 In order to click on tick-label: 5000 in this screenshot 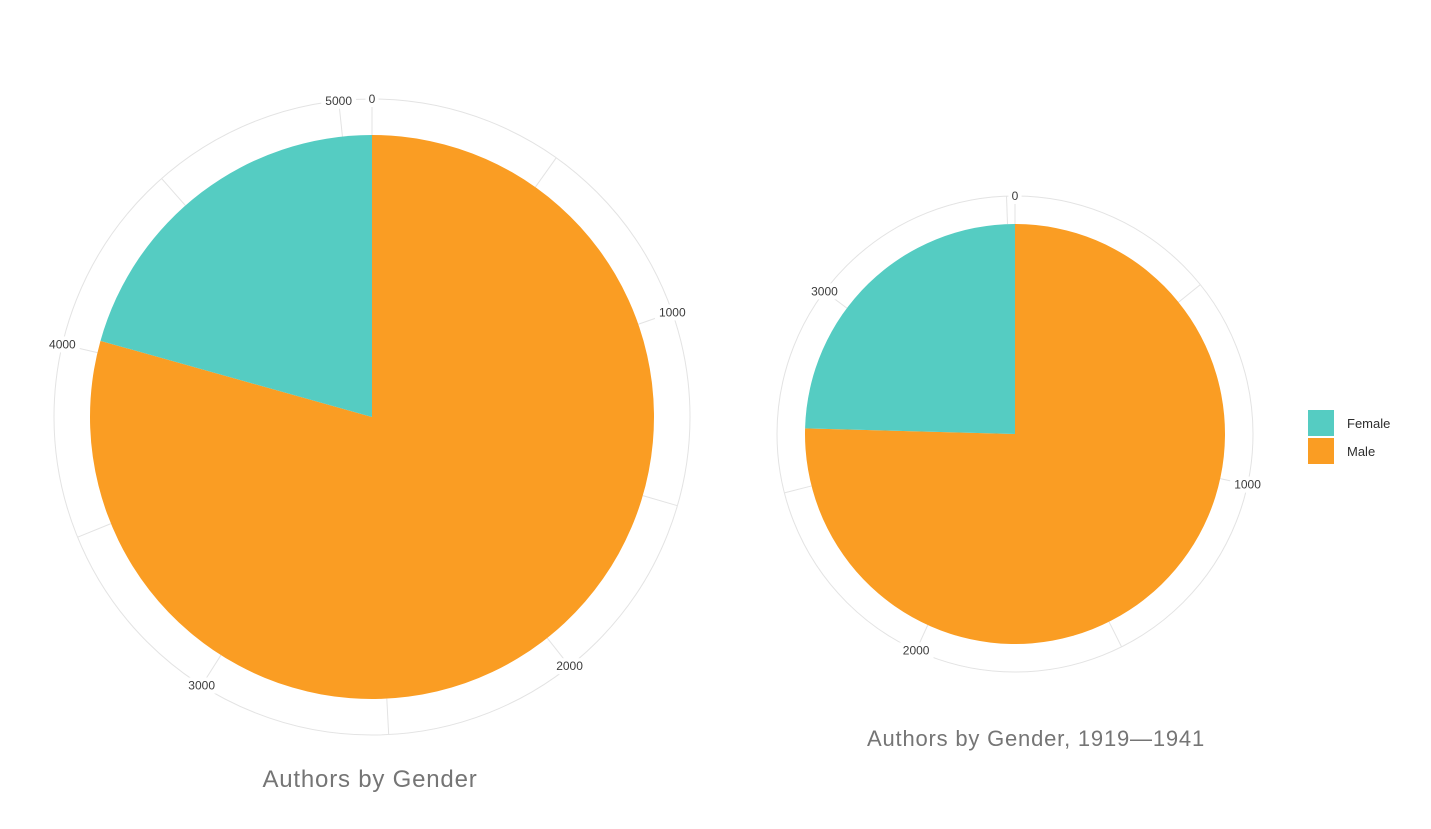, I will do `click(338, 101)`.